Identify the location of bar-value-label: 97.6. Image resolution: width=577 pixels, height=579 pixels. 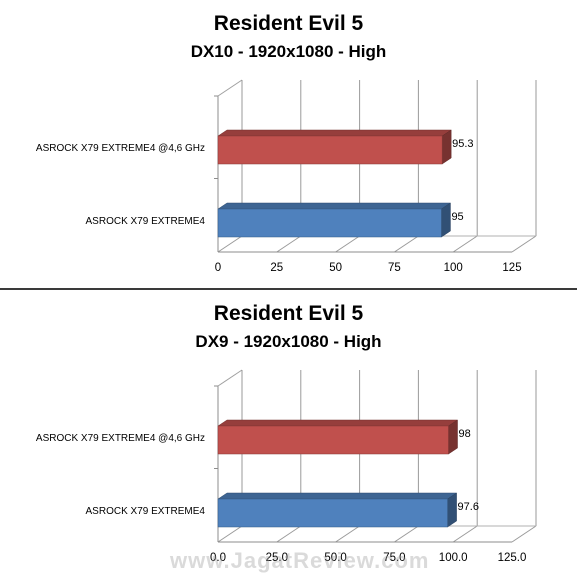
(468, 507).